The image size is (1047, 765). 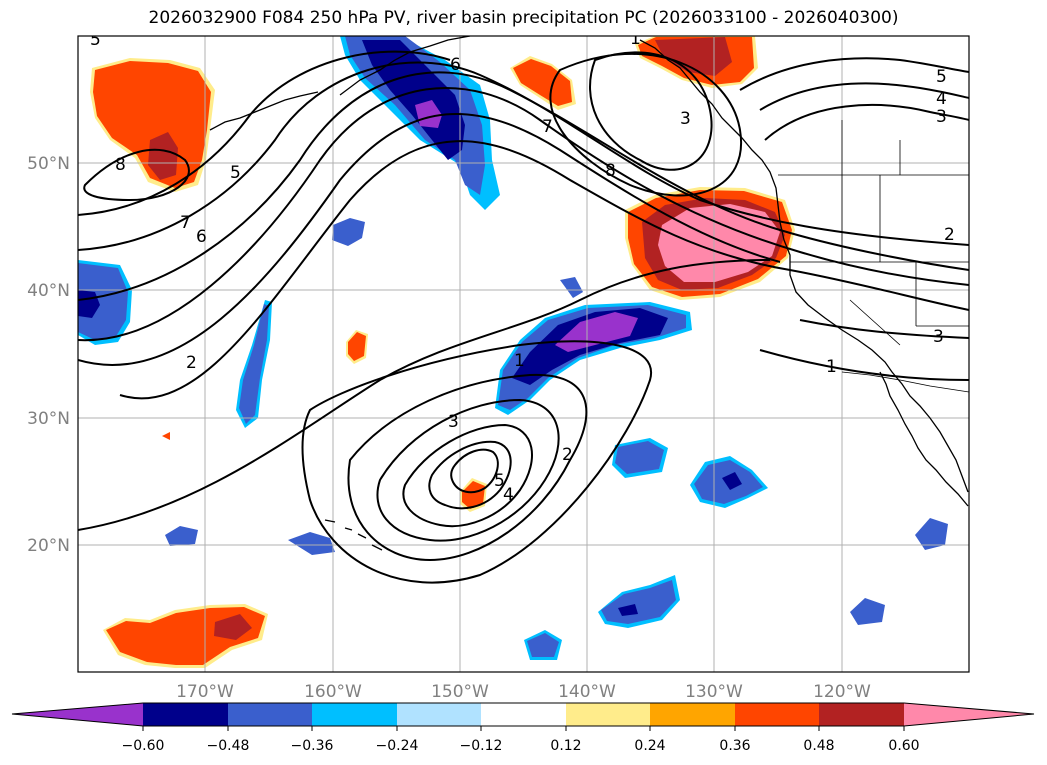 I want to click on colorbar-tick-label: −0.36, so click(x=312, y=746).